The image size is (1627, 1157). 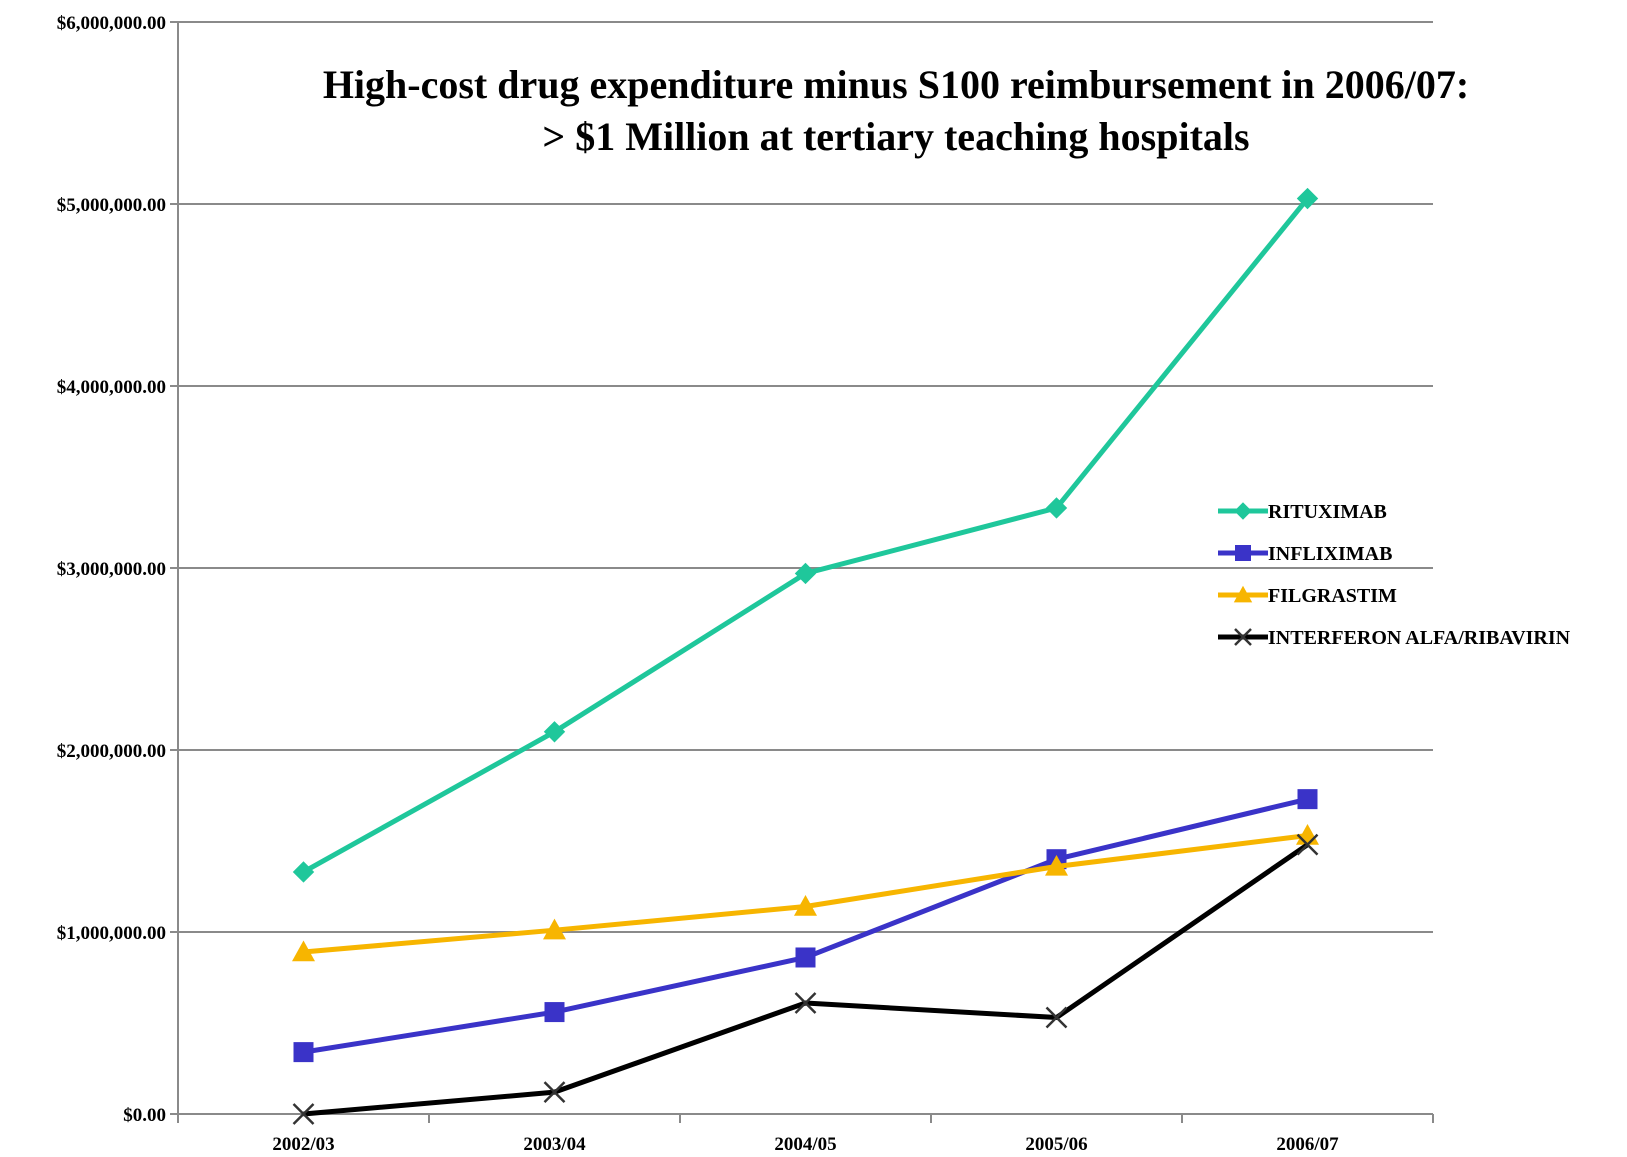 I want to click on legend-entry: INFLIXIMAB, so click(x=1305, y=554).